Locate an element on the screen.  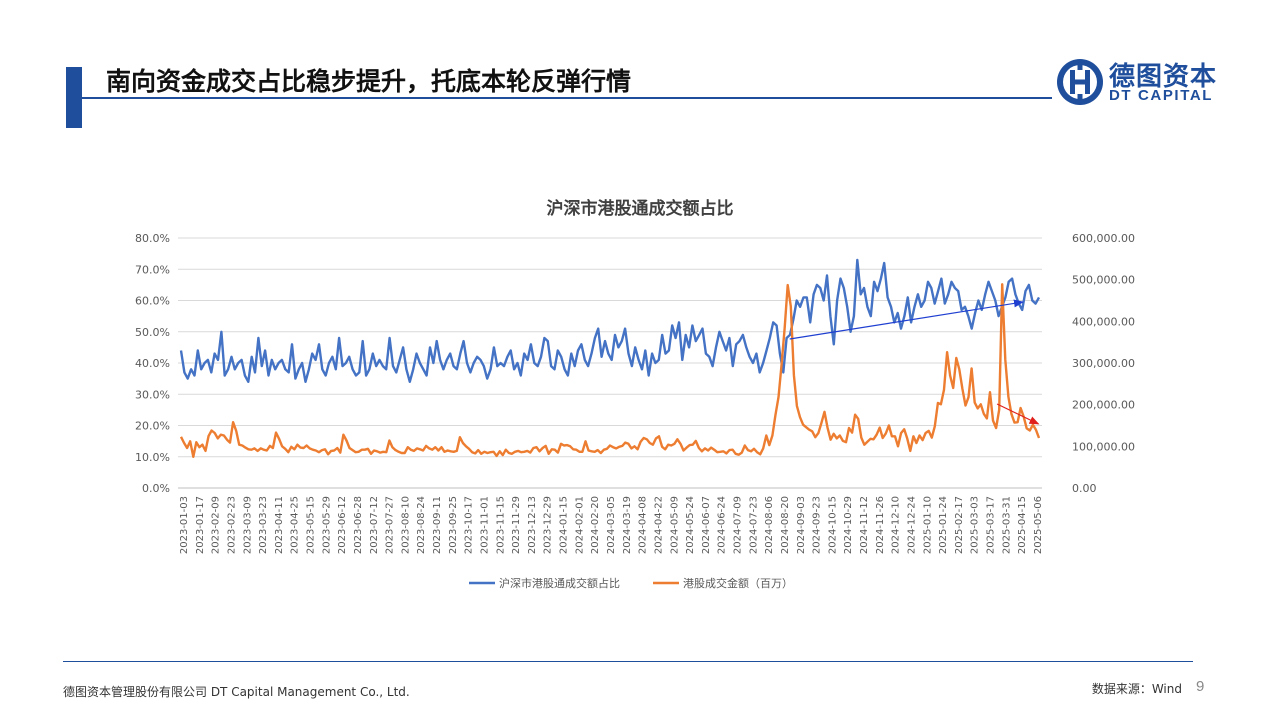
y-right-tick-label: 0.00 is located at coordinates (1084, 488).